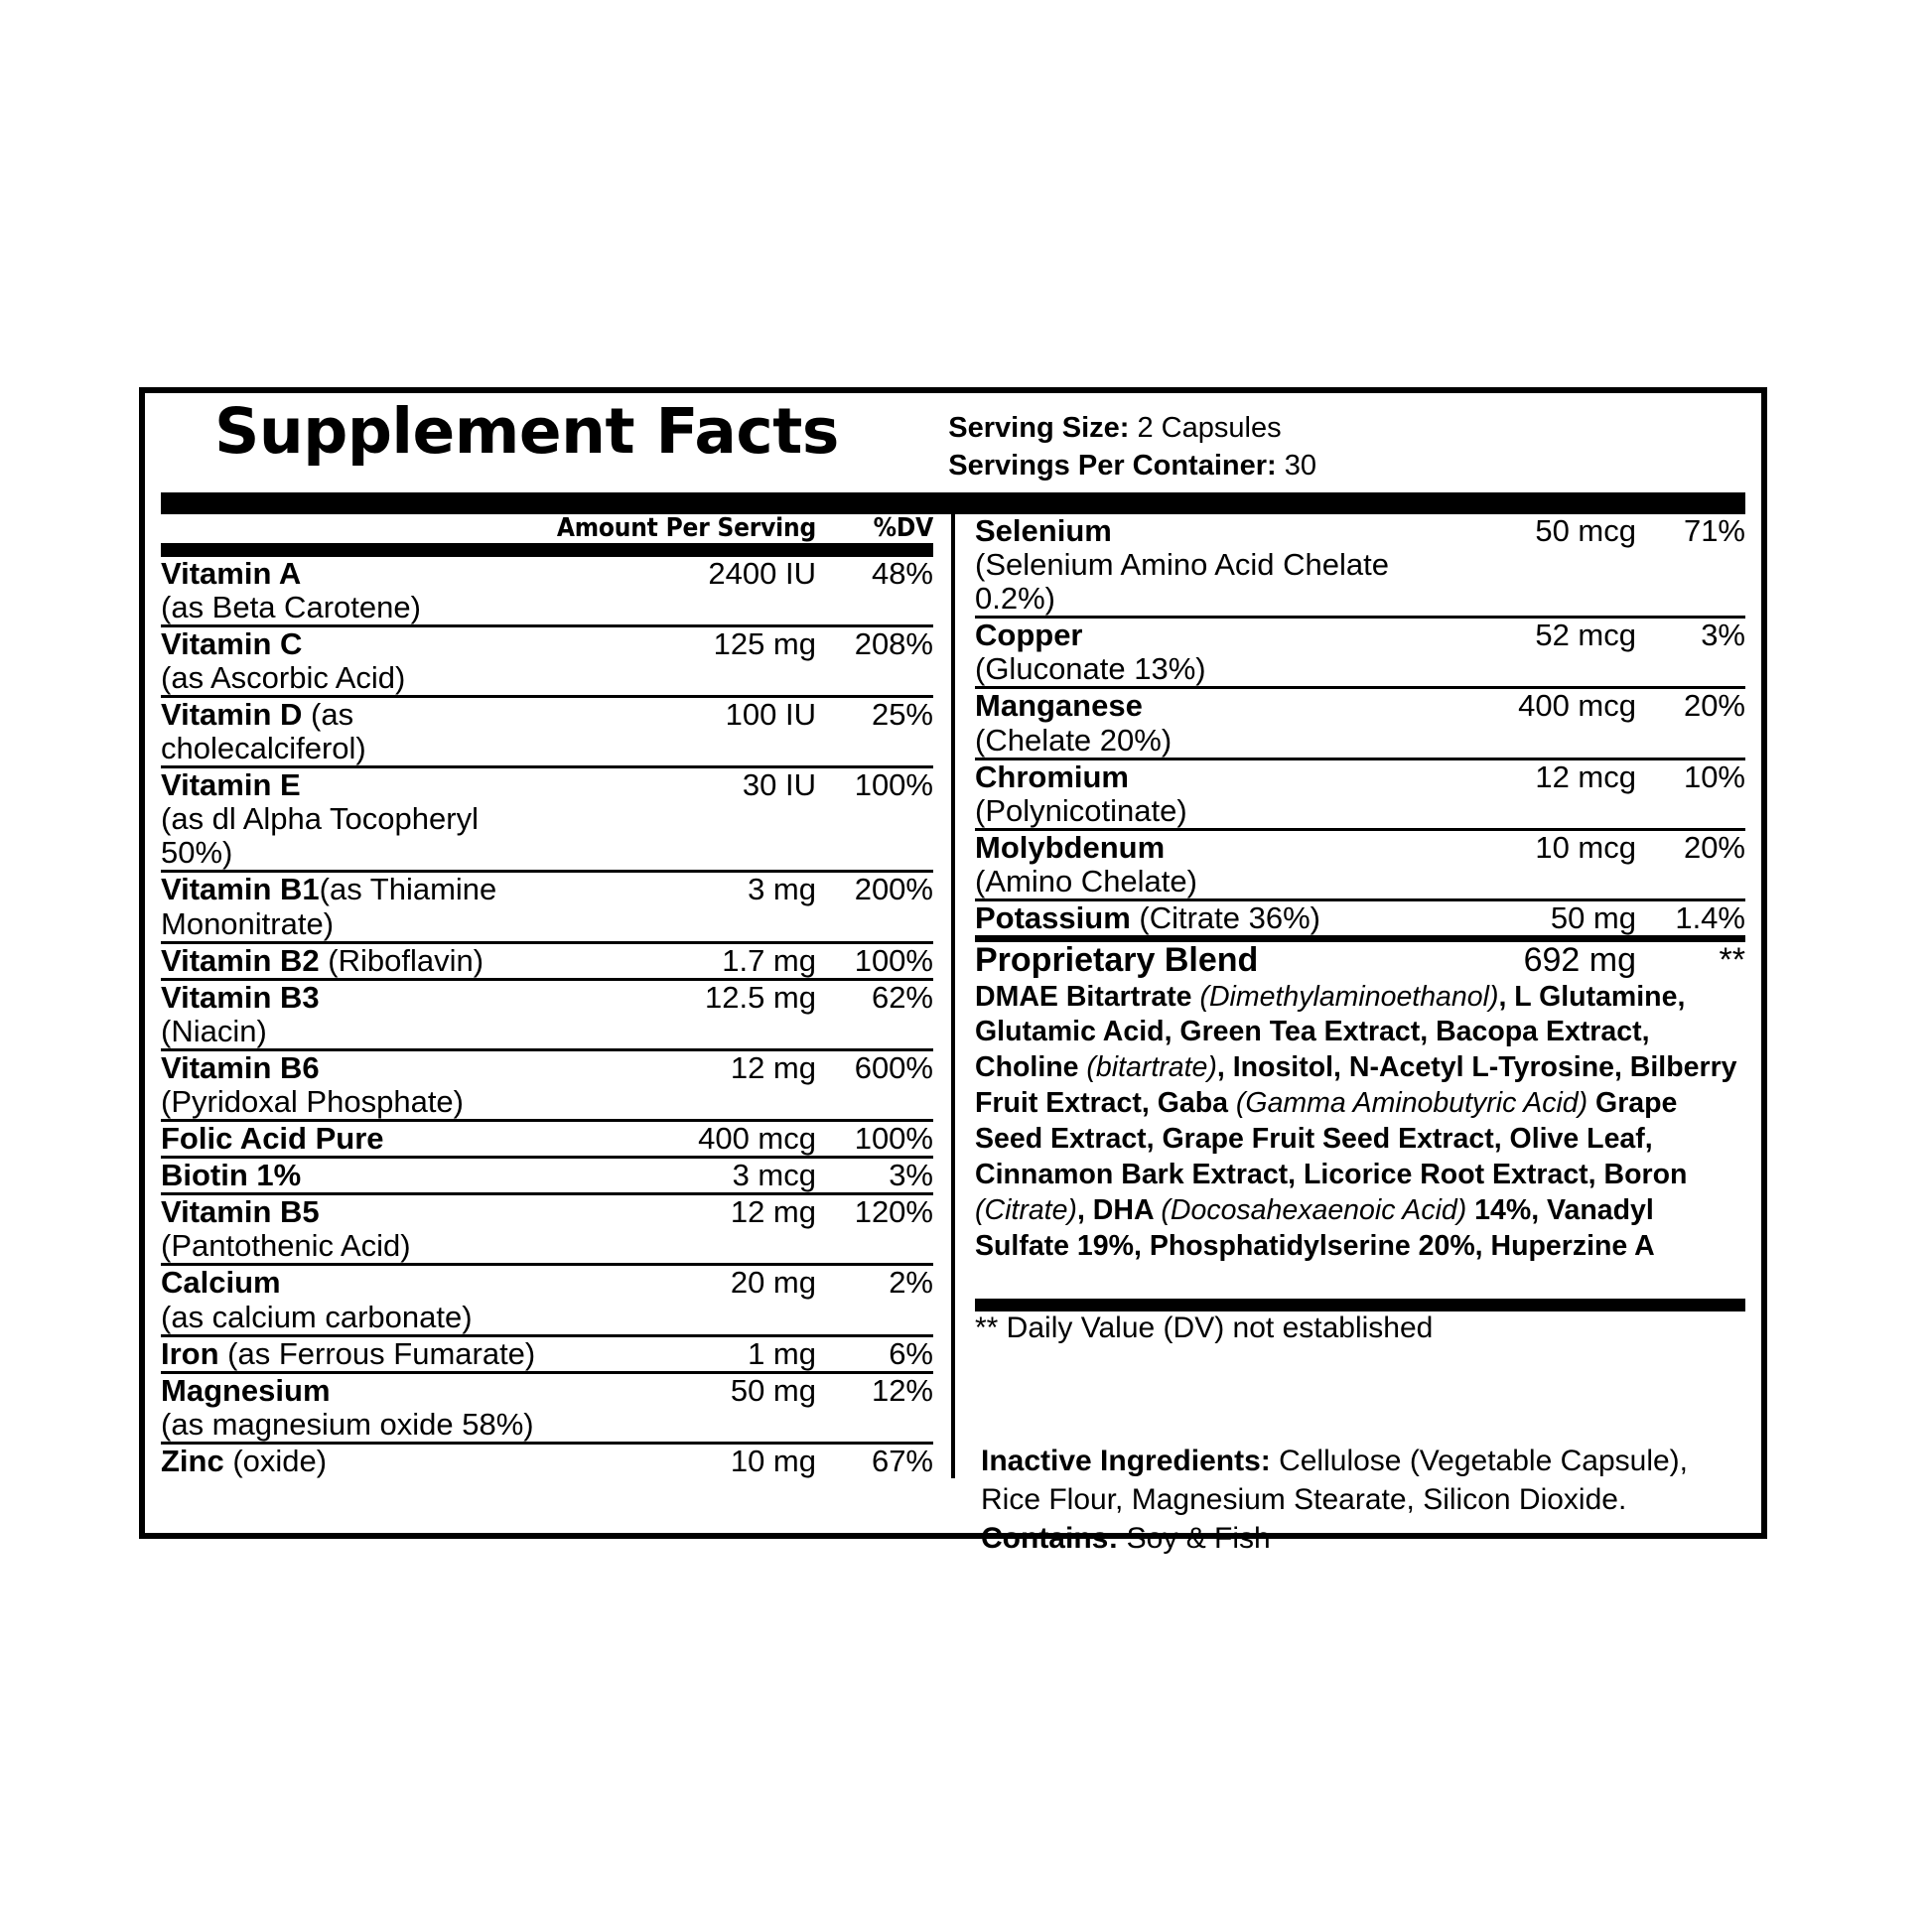 The width and height of the screenshot is (1932, 1932). I want to click on nutrient-amount: 52 mcg, so click(1522, 652).